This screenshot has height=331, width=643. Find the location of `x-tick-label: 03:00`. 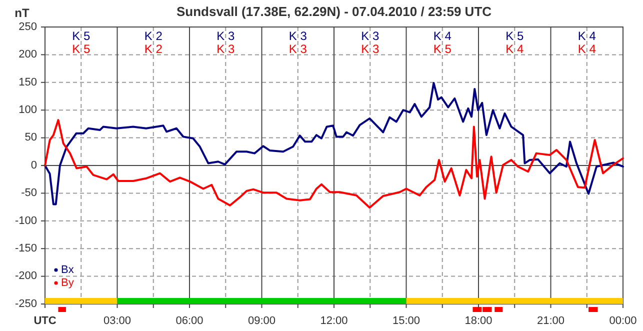

x-tick-label: 03:00 is located at coordinates (117, 321).